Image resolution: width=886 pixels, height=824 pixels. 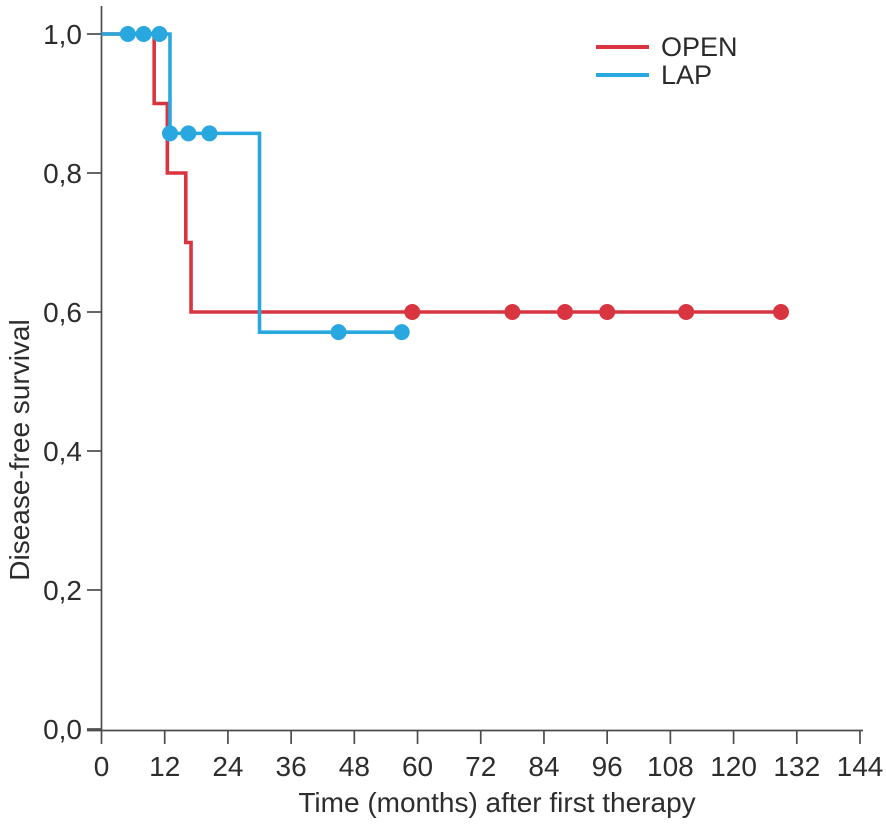 I want to click on y-tick-label: 0,4, so click(x=62, y=451).